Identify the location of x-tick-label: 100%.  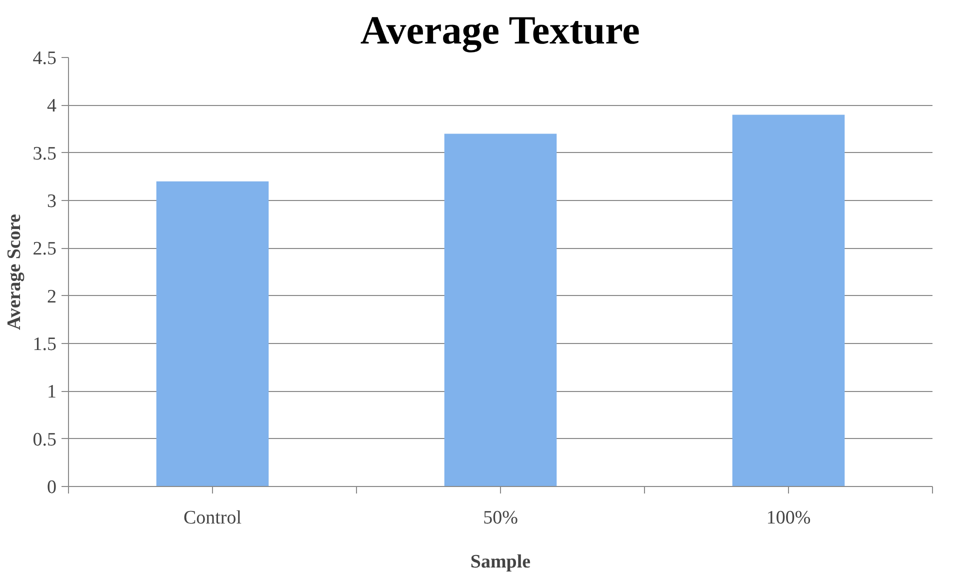
(788, 518).